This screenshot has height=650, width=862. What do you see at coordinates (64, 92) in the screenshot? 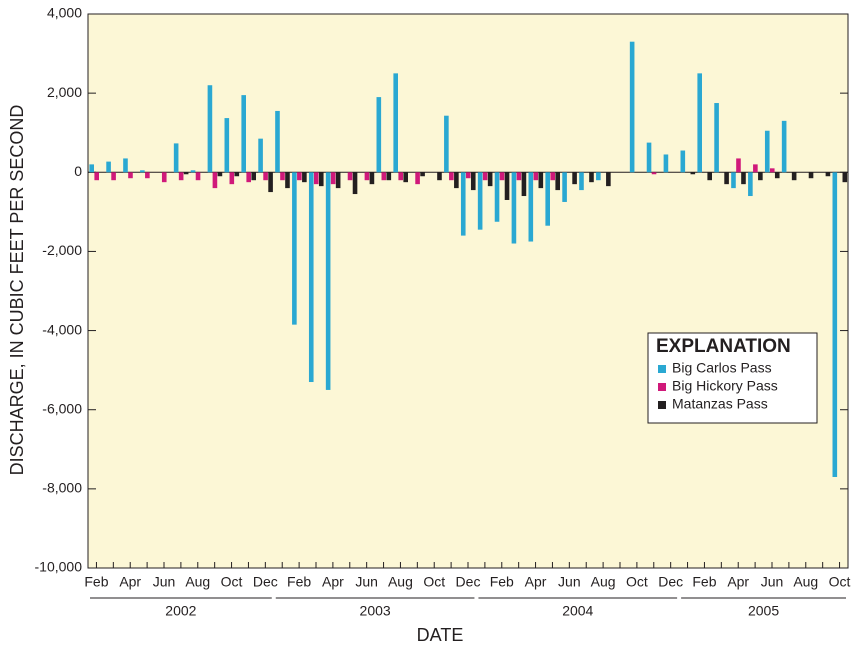
I see `y-tick-label: 2,000` at bounding box center [64, 92].